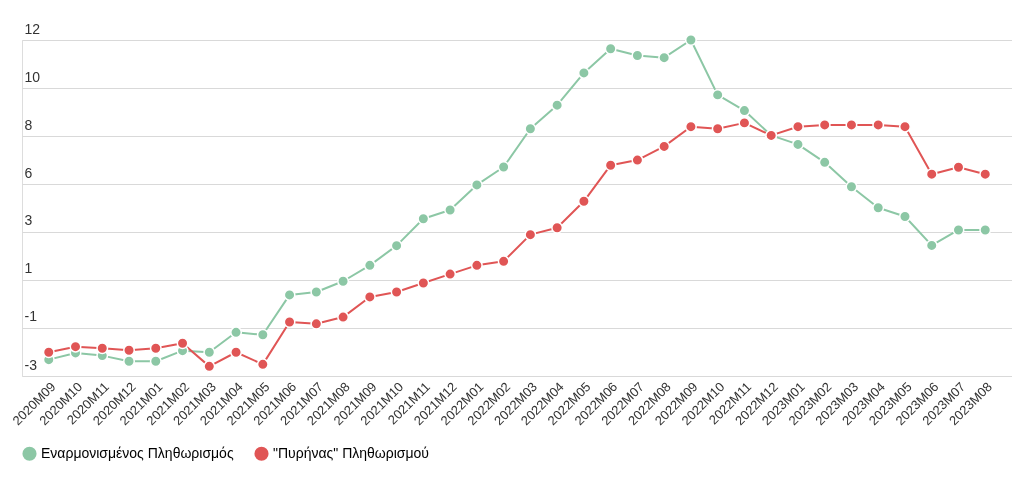 This screenshot has width=1036, height=478. Describe the element at coordinates (28, 268) in the screenshot. I see `y-tick-label: 1` at that location.